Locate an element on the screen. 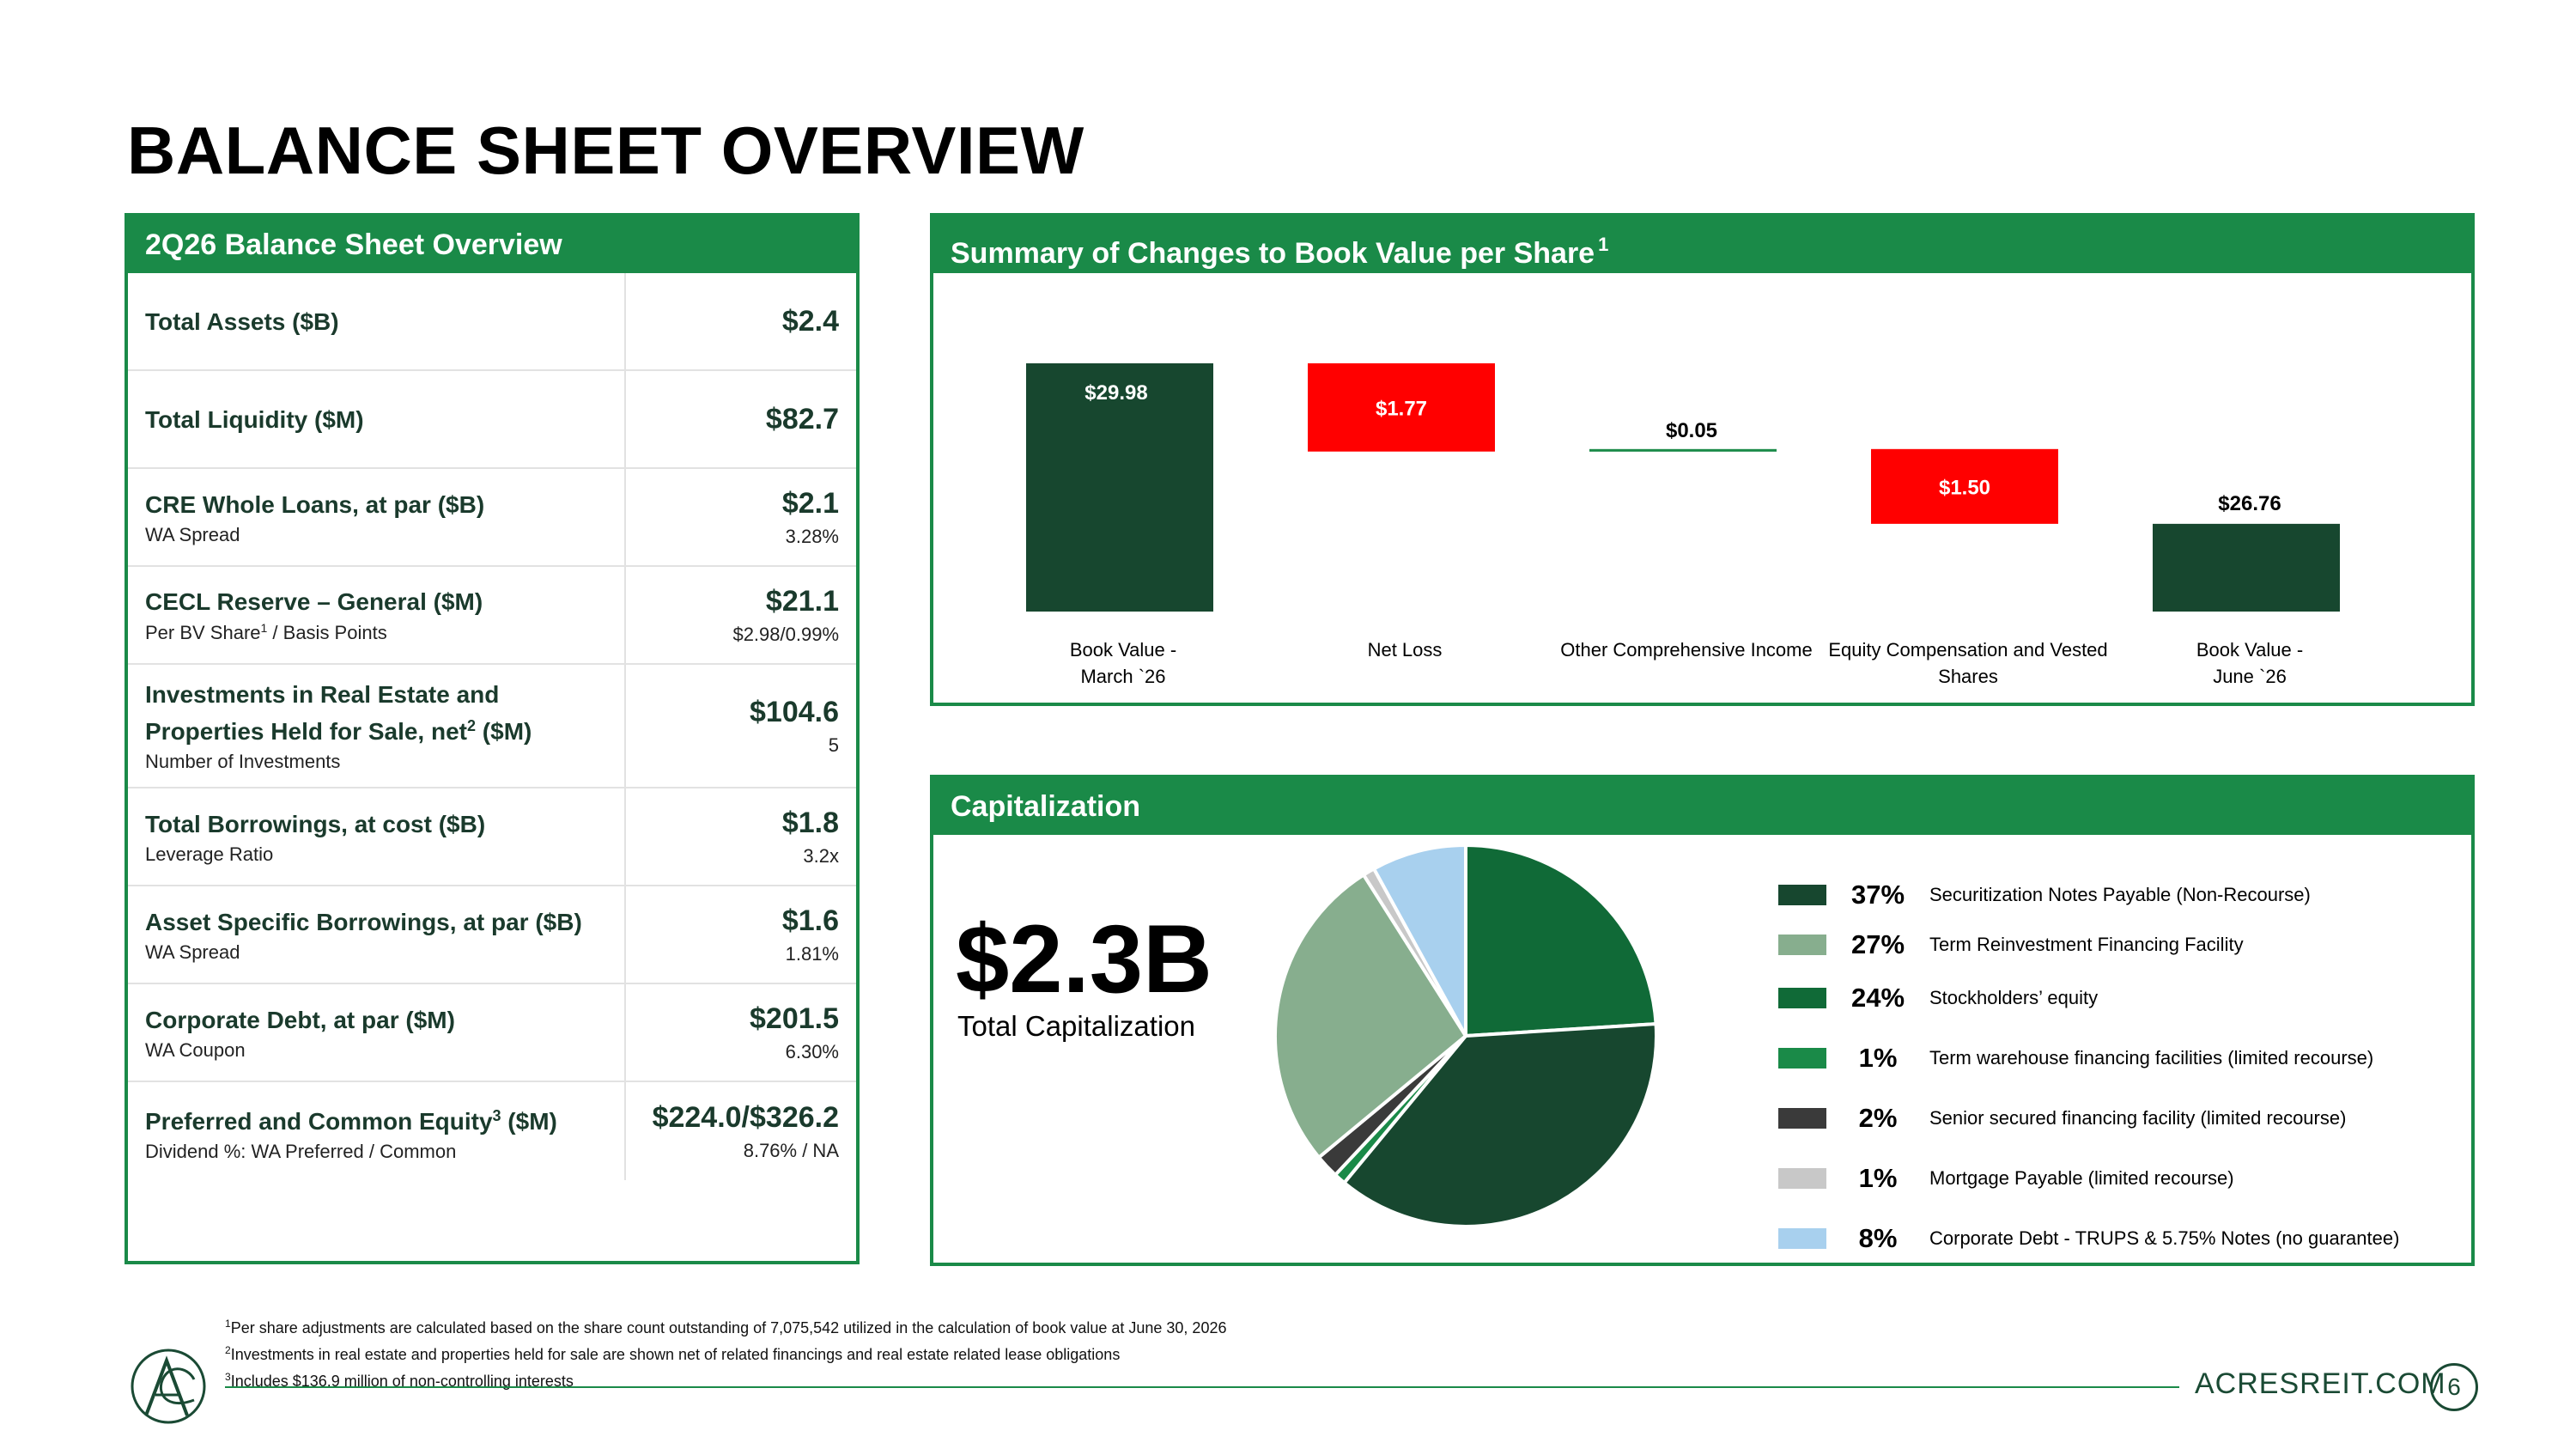 The height and width of the screenshot is (1449, 2576). legend-label: Term Reinvestment Financing Facility is located at coordinates (2086, 944).